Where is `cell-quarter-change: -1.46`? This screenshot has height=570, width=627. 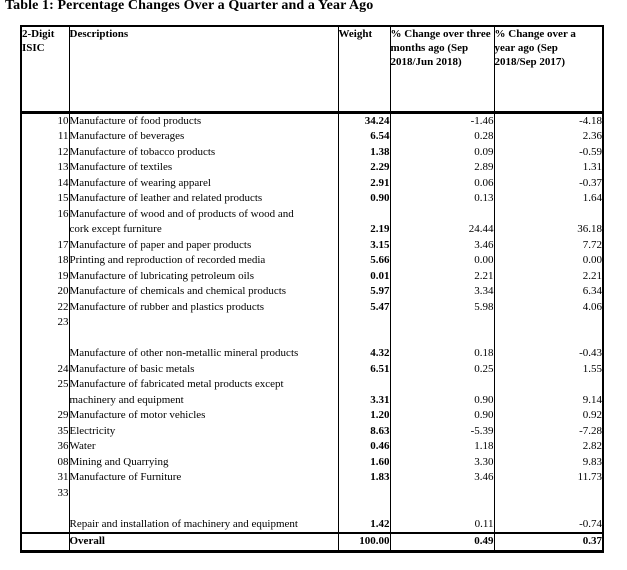 cell-quarter-change: -1.46 is located at coordinates (442, 120).